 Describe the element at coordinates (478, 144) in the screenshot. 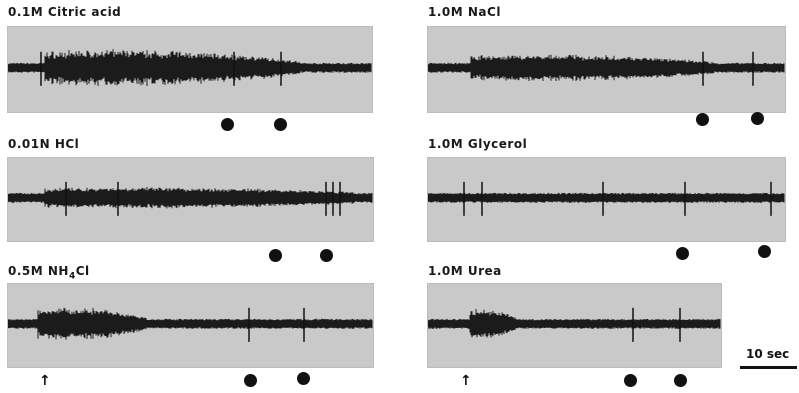

I see `panel-label-glycerol: 1.0M Glycerol` at that location.